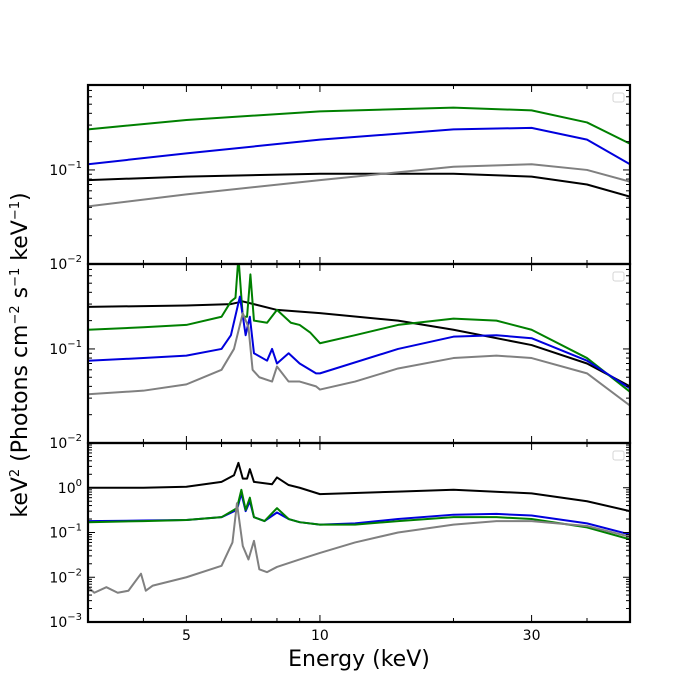 Image resolution: width=700 pixels, height=700 pixels. Describe the element at coordinates (74, 617) in the screenshot. I see `y-tick-exponent: −3` at that location.